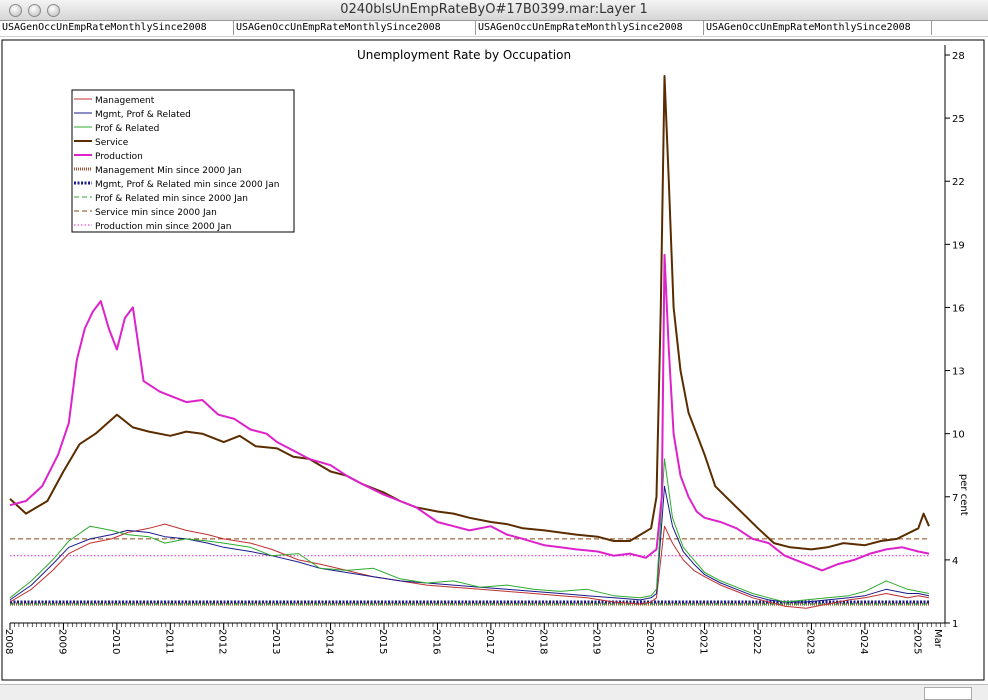 This screenshot has height=700, width=988. I want to click on legend-label: Management Min since 2000 Jan, so click(168, 171).